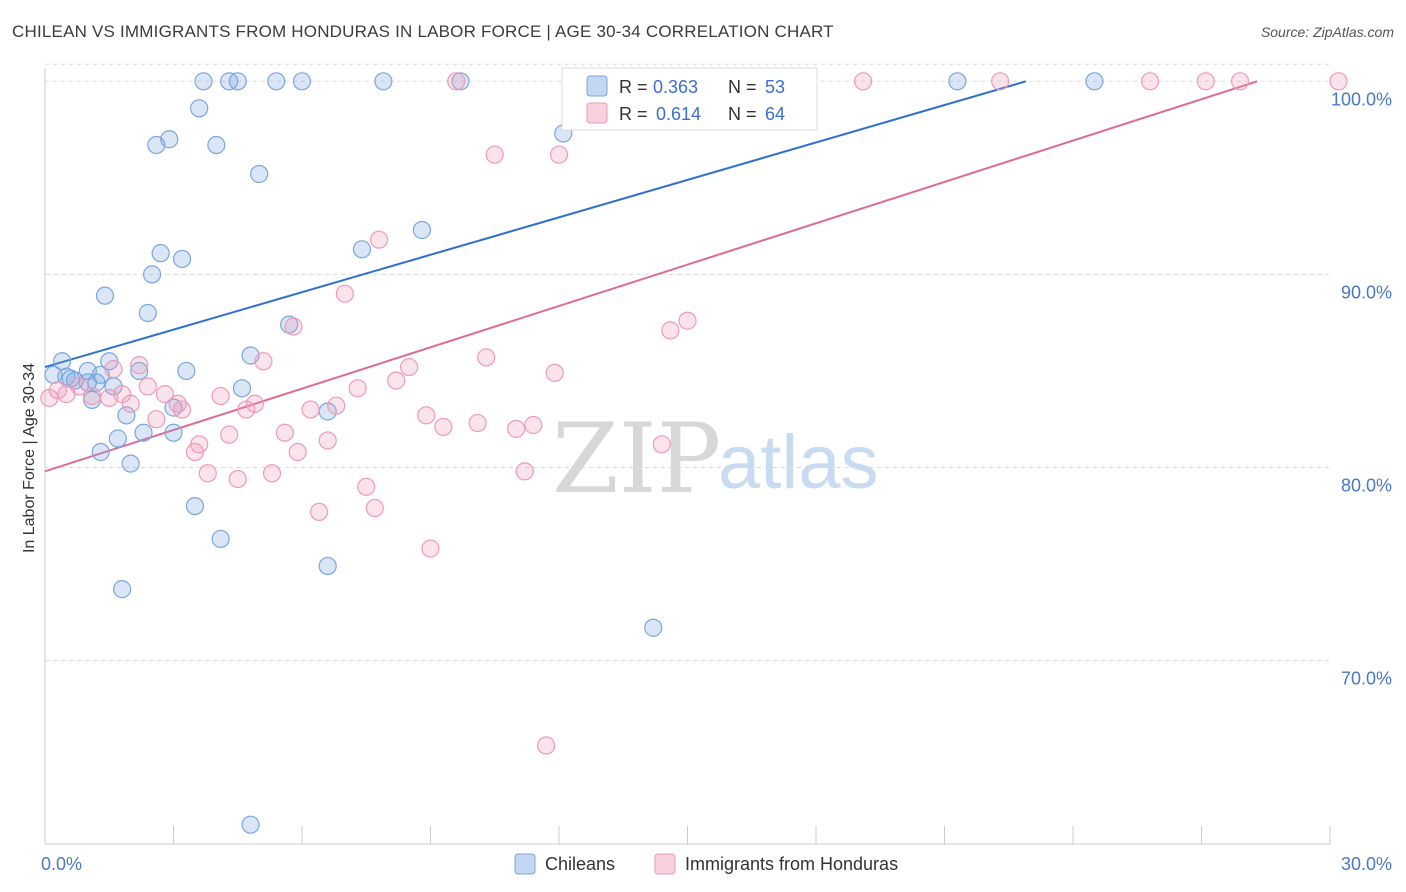 The image size is (1406, 892). I want to click on legend-swatch-honduras, so click(597, 113).